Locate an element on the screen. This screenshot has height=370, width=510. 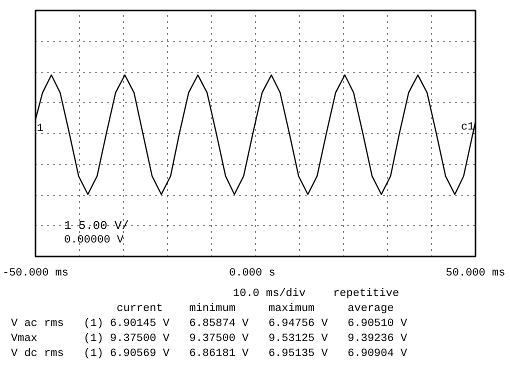
text: 0.00000 V is located at coordinates (94, 240).